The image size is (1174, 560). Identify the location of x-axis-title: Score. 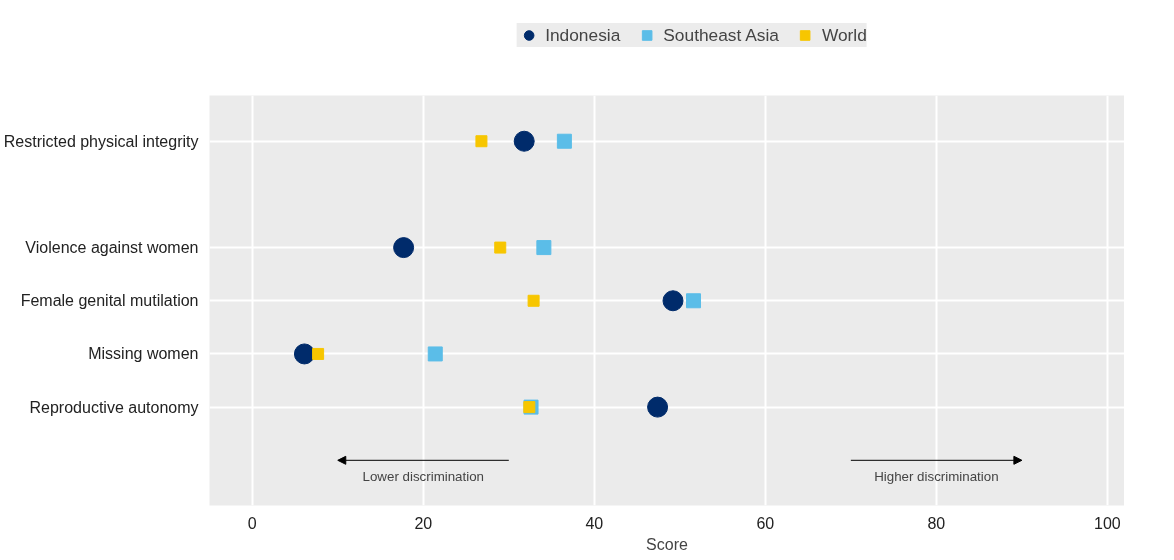
(667, 544).